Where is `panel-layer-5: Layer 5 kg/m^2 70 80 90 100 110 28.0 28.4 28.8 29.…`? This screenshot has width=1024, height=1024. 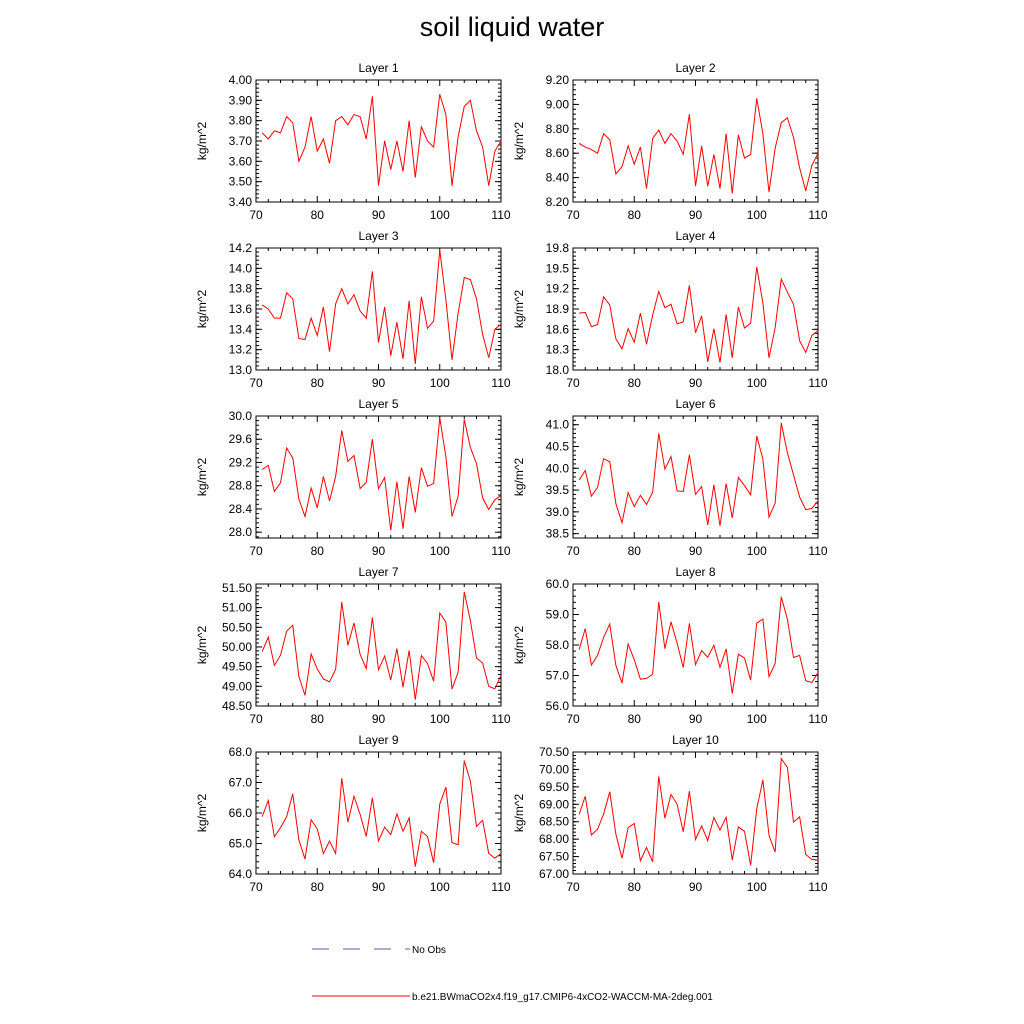 panel-layer-5: Layer 5 kg/m^2 70 80 90 100 110 28.0 28.4 28.8 29.… is located at coordinates (353, 477).